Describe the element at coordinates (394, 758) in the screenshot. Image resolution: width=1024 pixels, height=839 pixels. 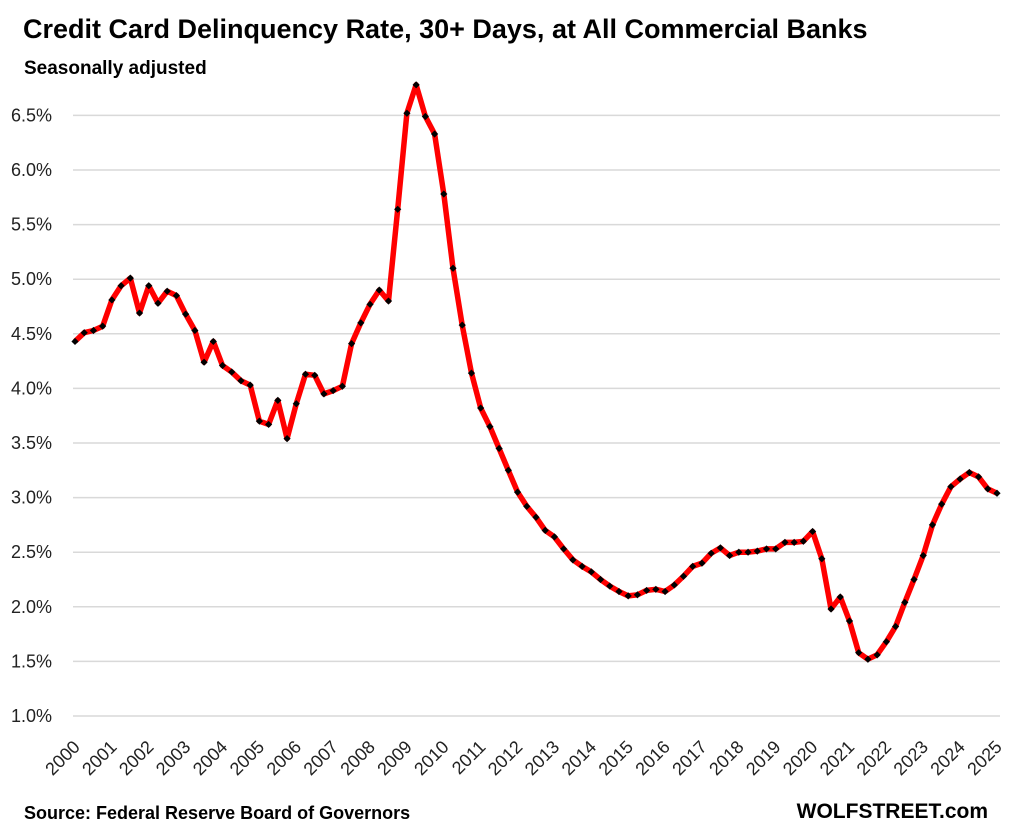
I see `x-tick-label: 2009` at that location.